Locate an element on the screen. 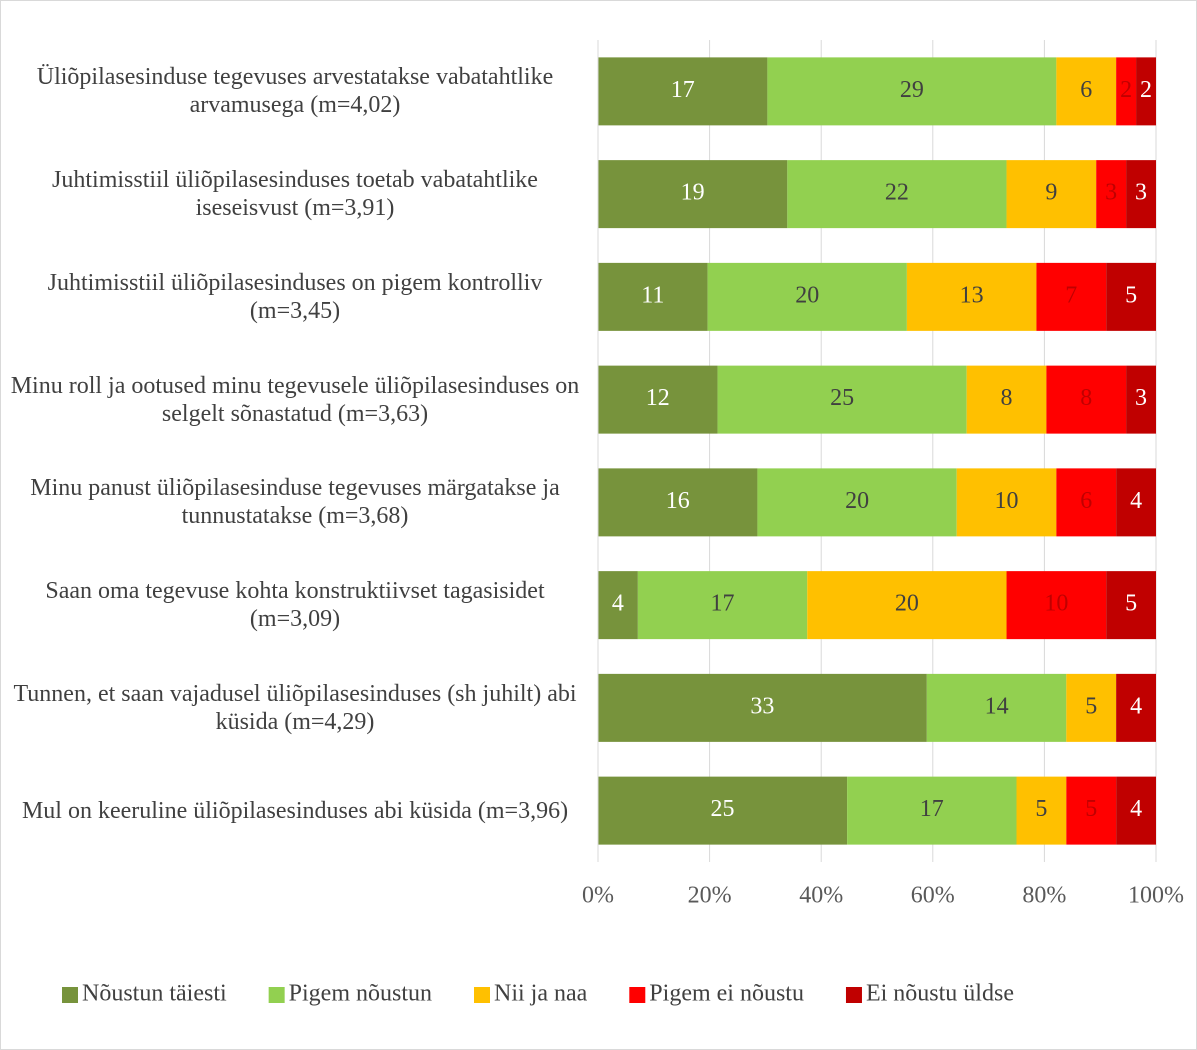  x-tick-label: 60% is located at coordinates (933, 896).